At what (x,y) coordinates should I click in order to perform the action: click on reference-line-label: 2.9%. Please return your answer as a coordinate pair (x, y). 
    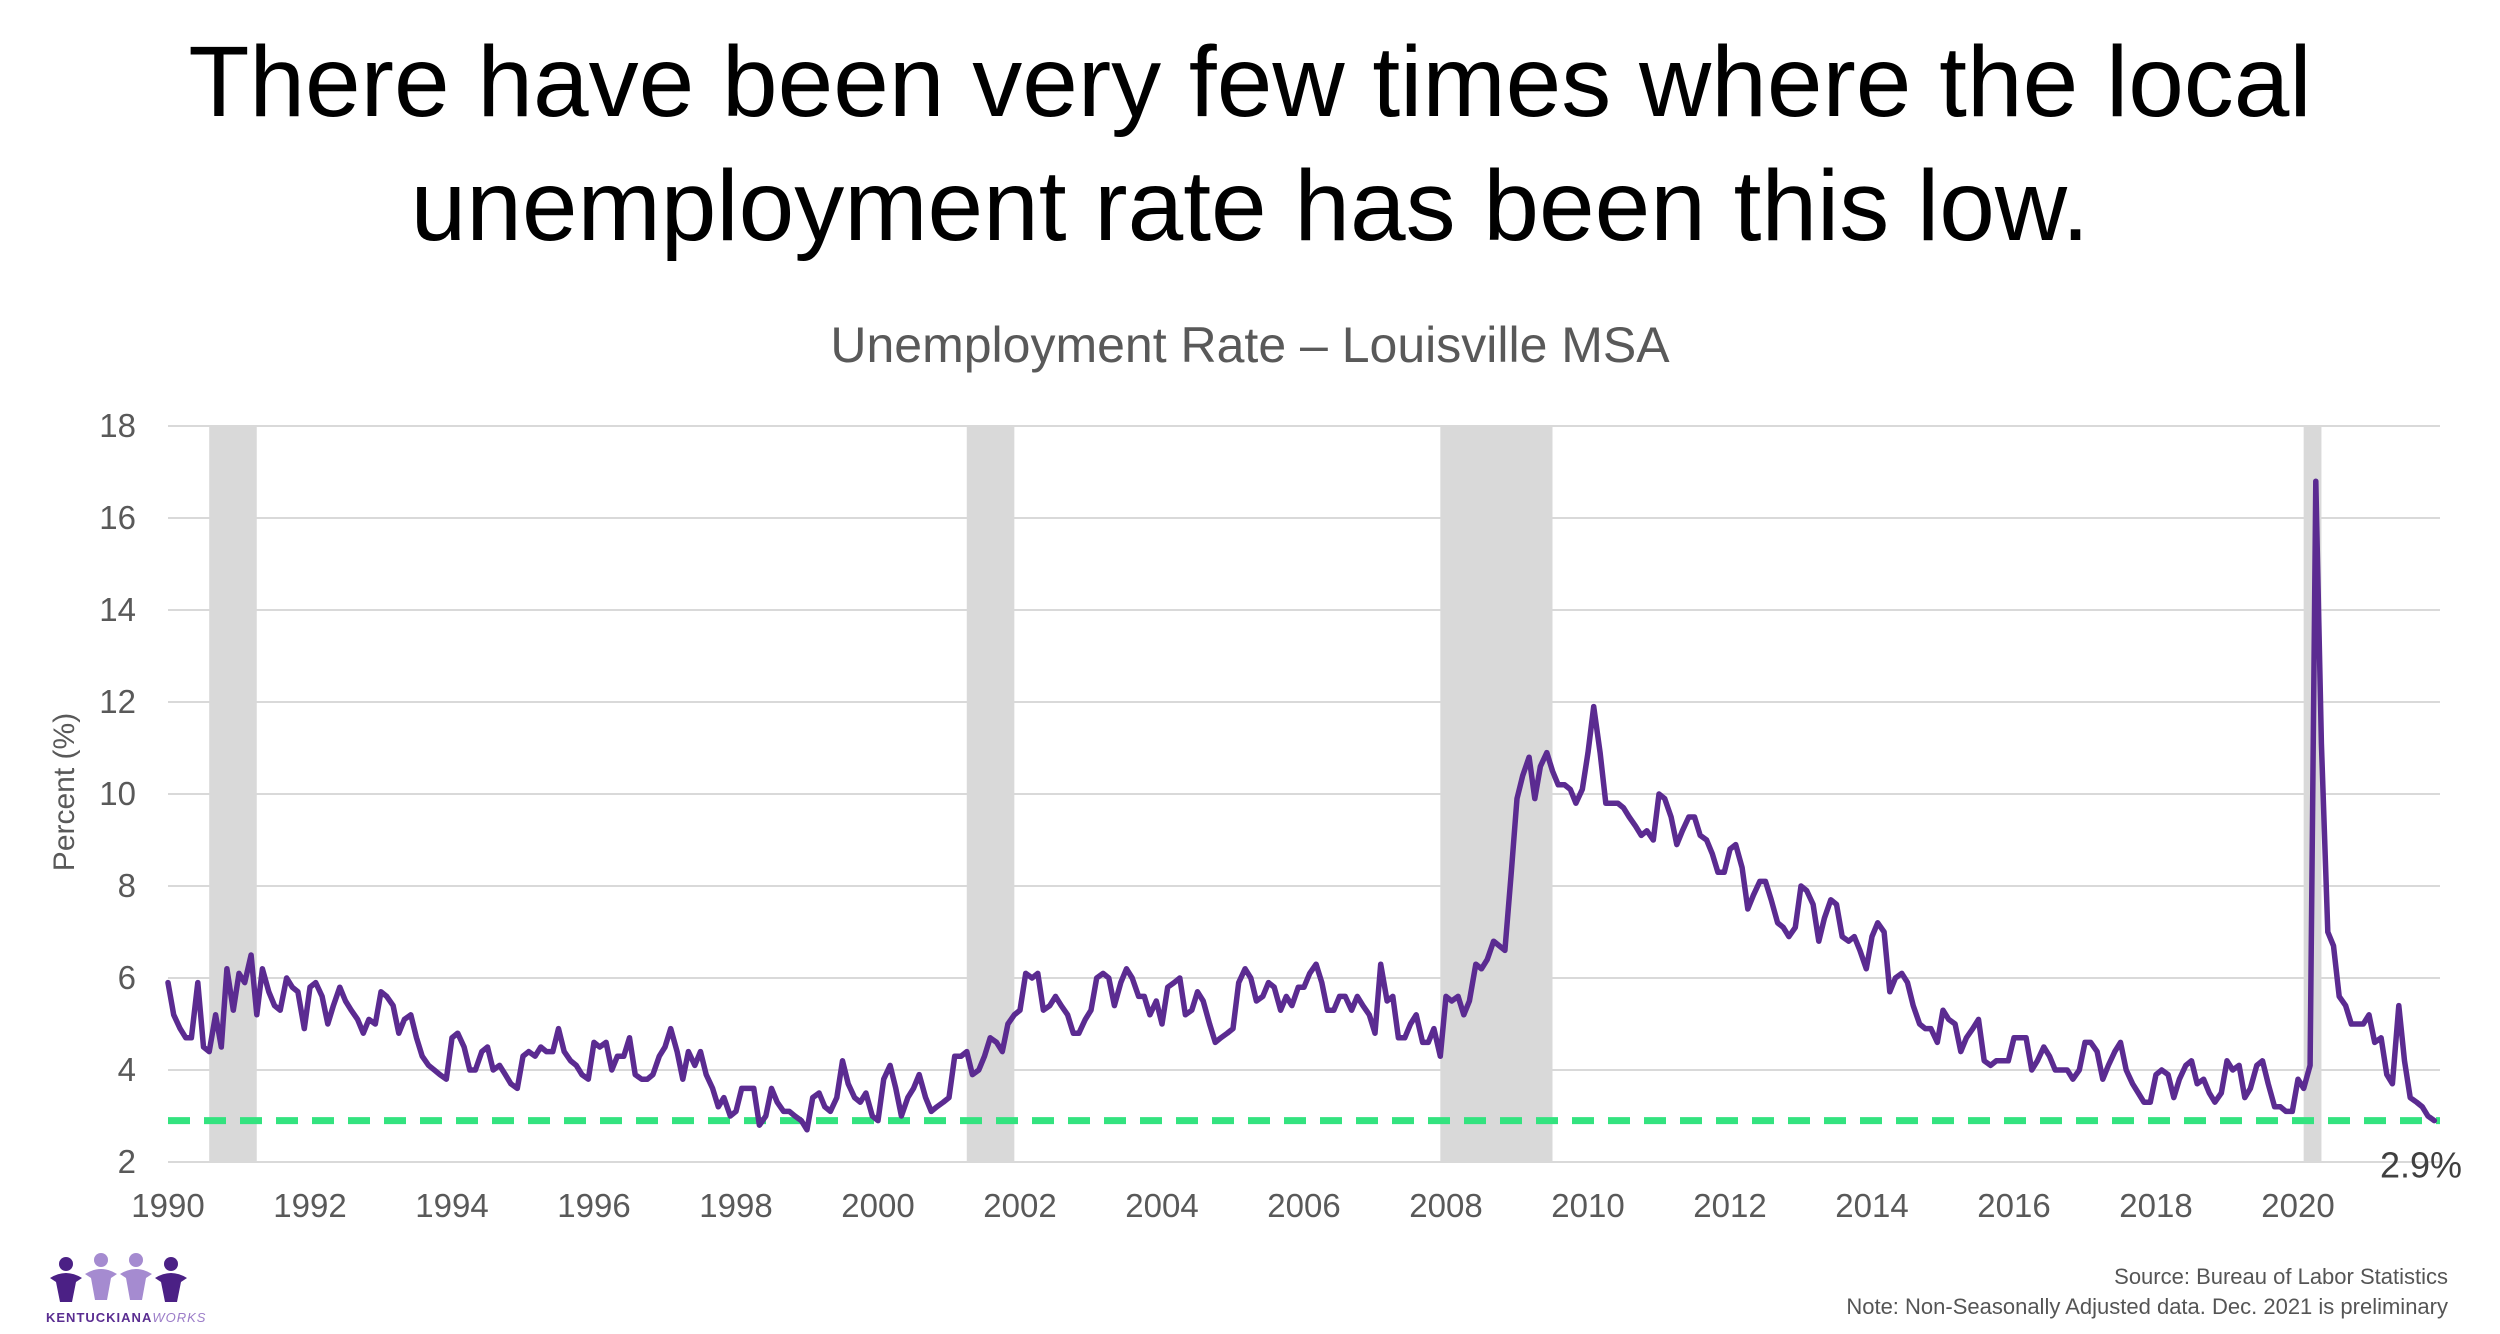
    Looking at the image, I should click on (2421, 1165).